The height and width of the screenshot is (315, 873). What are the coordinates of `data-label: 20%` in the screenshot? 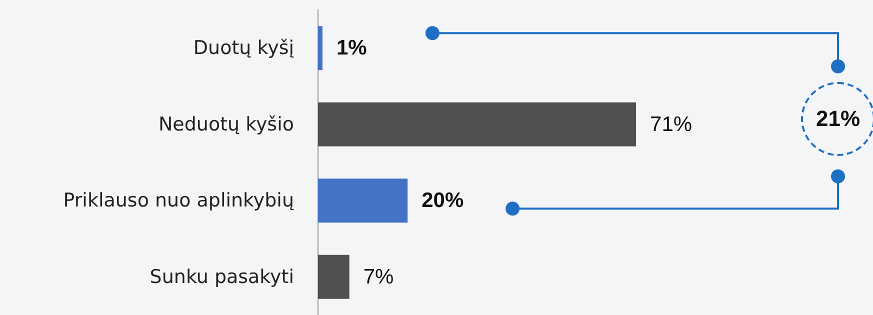 It's located at (443, 200).